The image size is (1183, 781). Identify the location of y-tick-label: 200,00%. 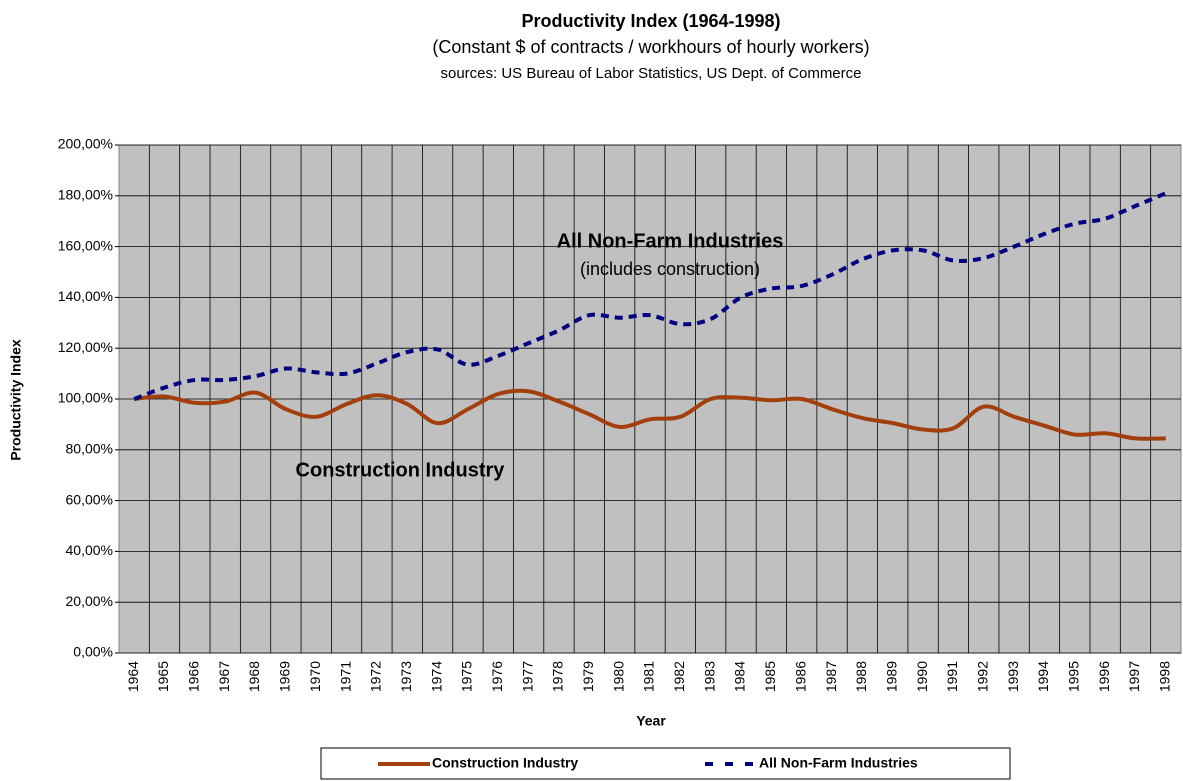
(85, 144).